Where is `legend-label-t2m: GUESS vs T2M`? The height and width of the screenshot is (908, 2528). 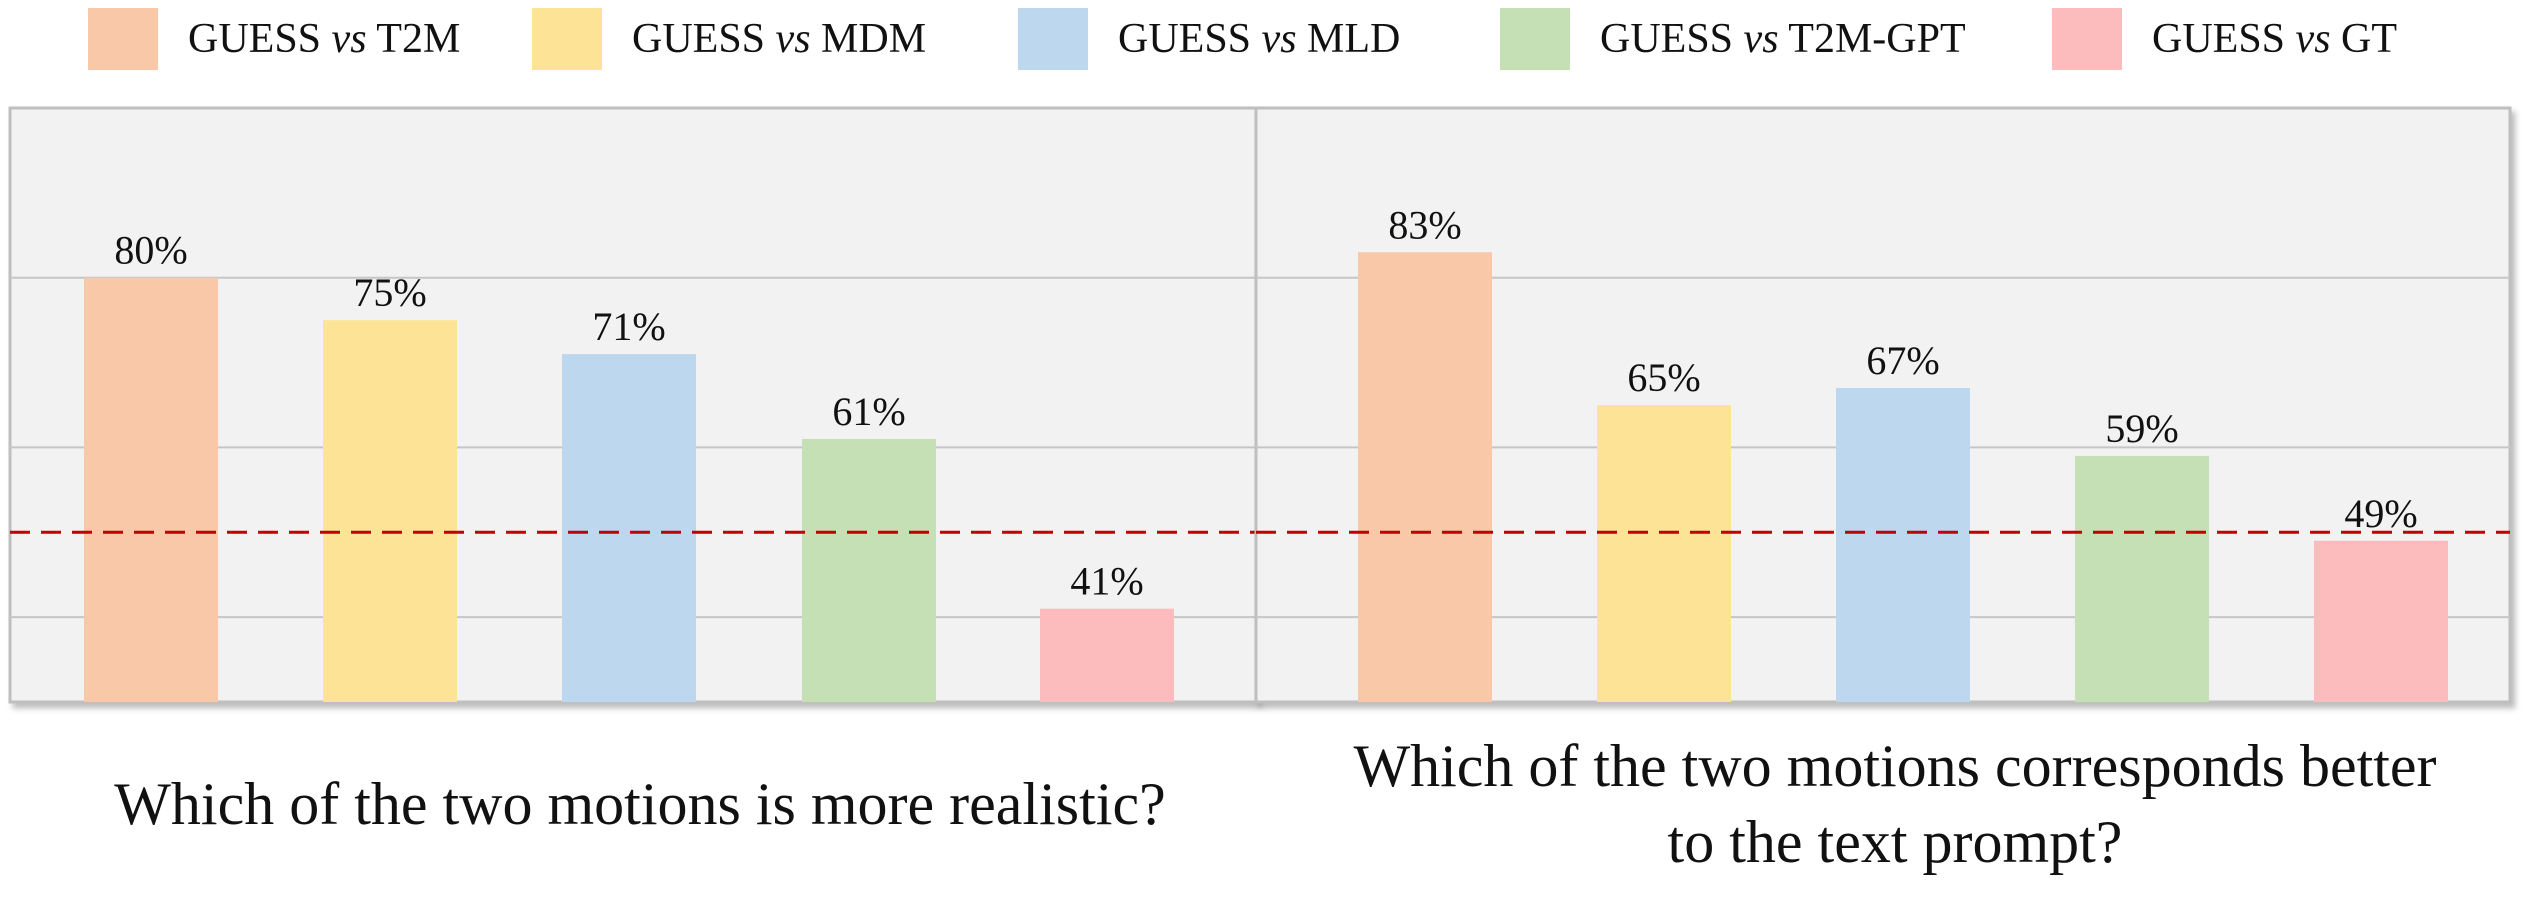 legend-label-t2m: GUESS vs T2M is located at coordinates (324, 39).